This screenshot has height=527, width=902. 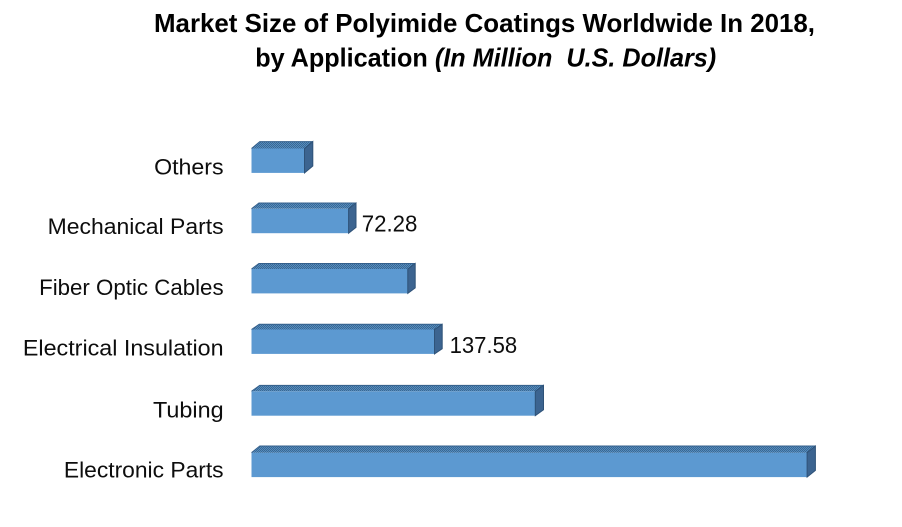 I want to click on svg-text: Electronic Parts, so click(x=144, y=470).